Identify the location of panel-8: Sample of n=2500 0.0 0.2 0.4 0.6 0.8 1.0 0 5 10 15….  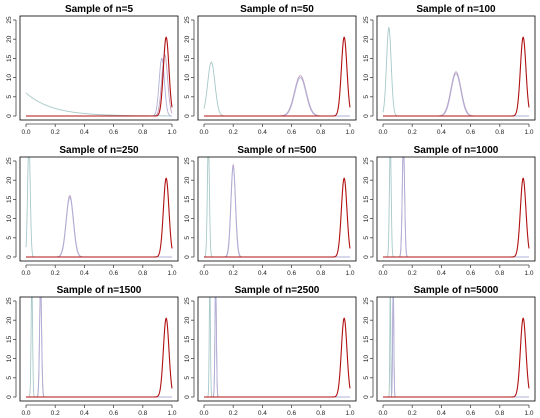
(270, 351).